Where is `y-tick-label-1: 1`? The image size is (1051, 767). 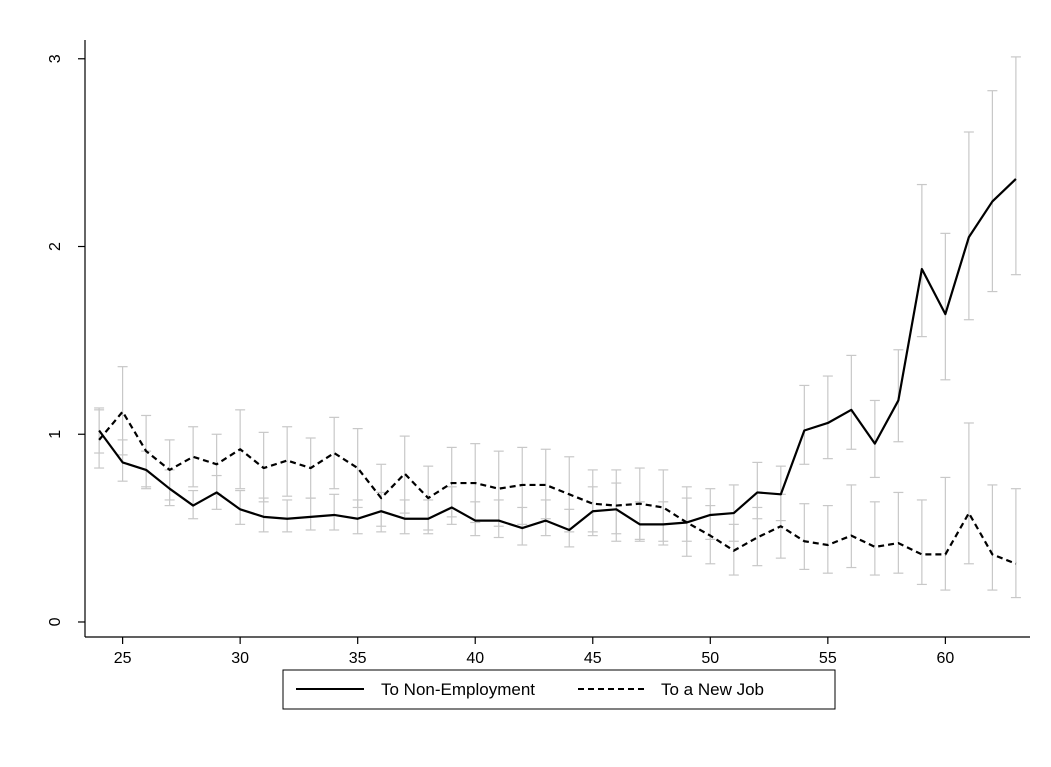 y-tick-label-1: 1 is located at coordinates (55, 434).